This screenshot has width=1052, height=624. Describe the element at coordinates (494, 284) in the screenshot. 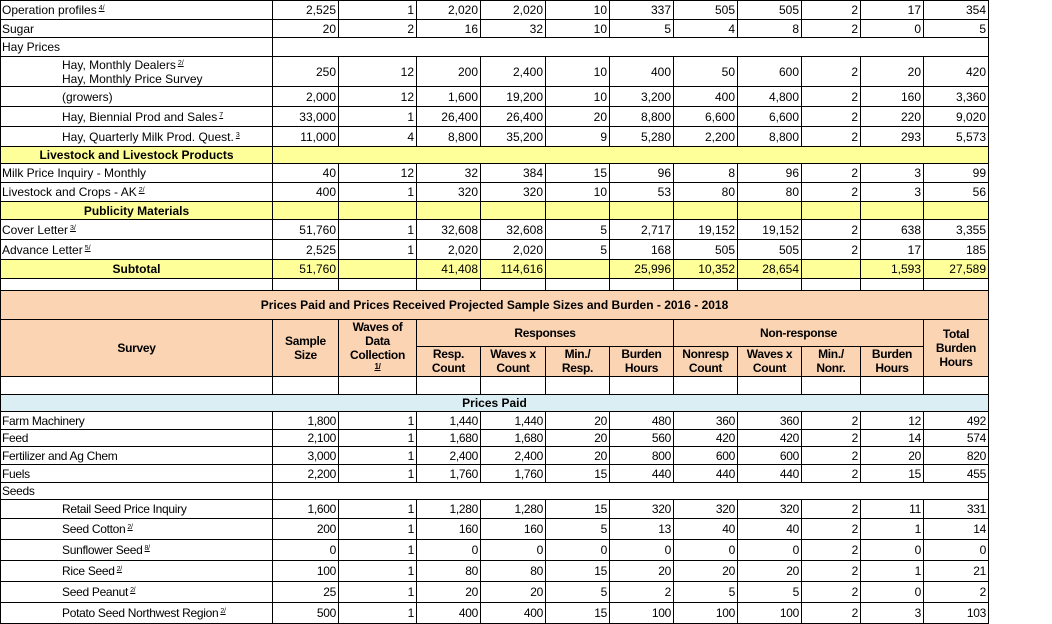

I see `table-row` at that location.